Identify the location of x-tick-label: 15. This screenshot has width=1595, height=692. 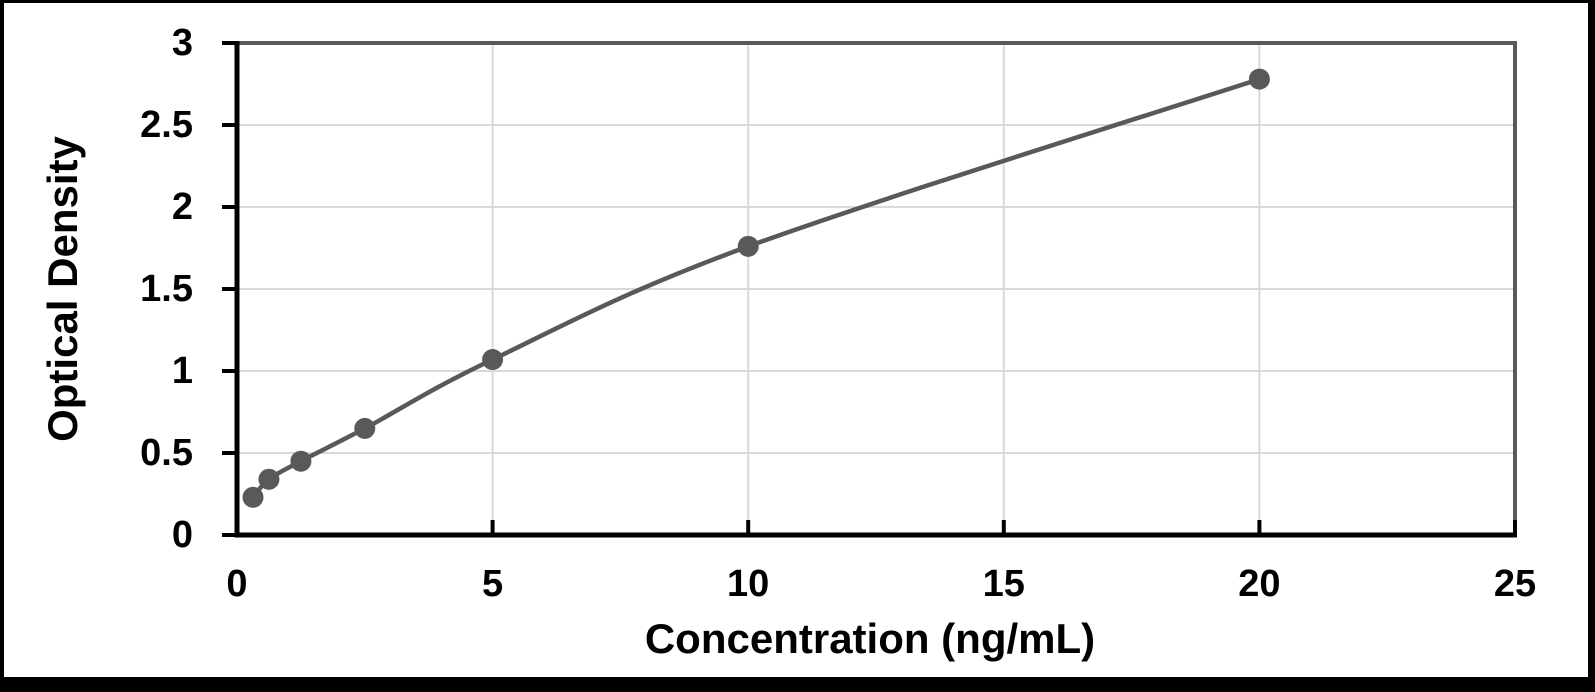
(1003, 584).